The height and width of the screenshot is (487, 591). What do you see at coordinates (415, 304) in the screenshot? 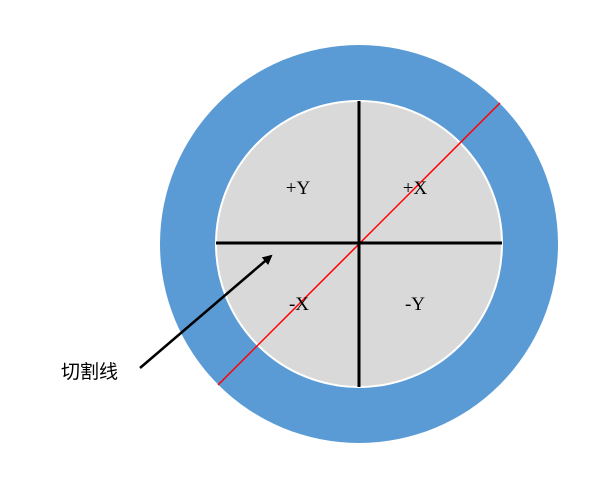
I see `quadrant-label-minus-y: -Y` at bounding box center [415, 304].